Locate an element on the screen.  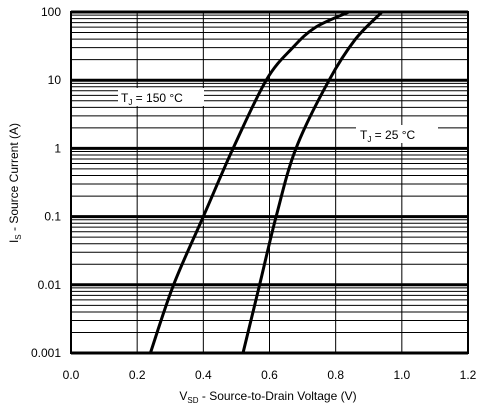
x-axis-label: VSD - Source-to-Drain Voltage (V) is located at coordinates (267, 397).